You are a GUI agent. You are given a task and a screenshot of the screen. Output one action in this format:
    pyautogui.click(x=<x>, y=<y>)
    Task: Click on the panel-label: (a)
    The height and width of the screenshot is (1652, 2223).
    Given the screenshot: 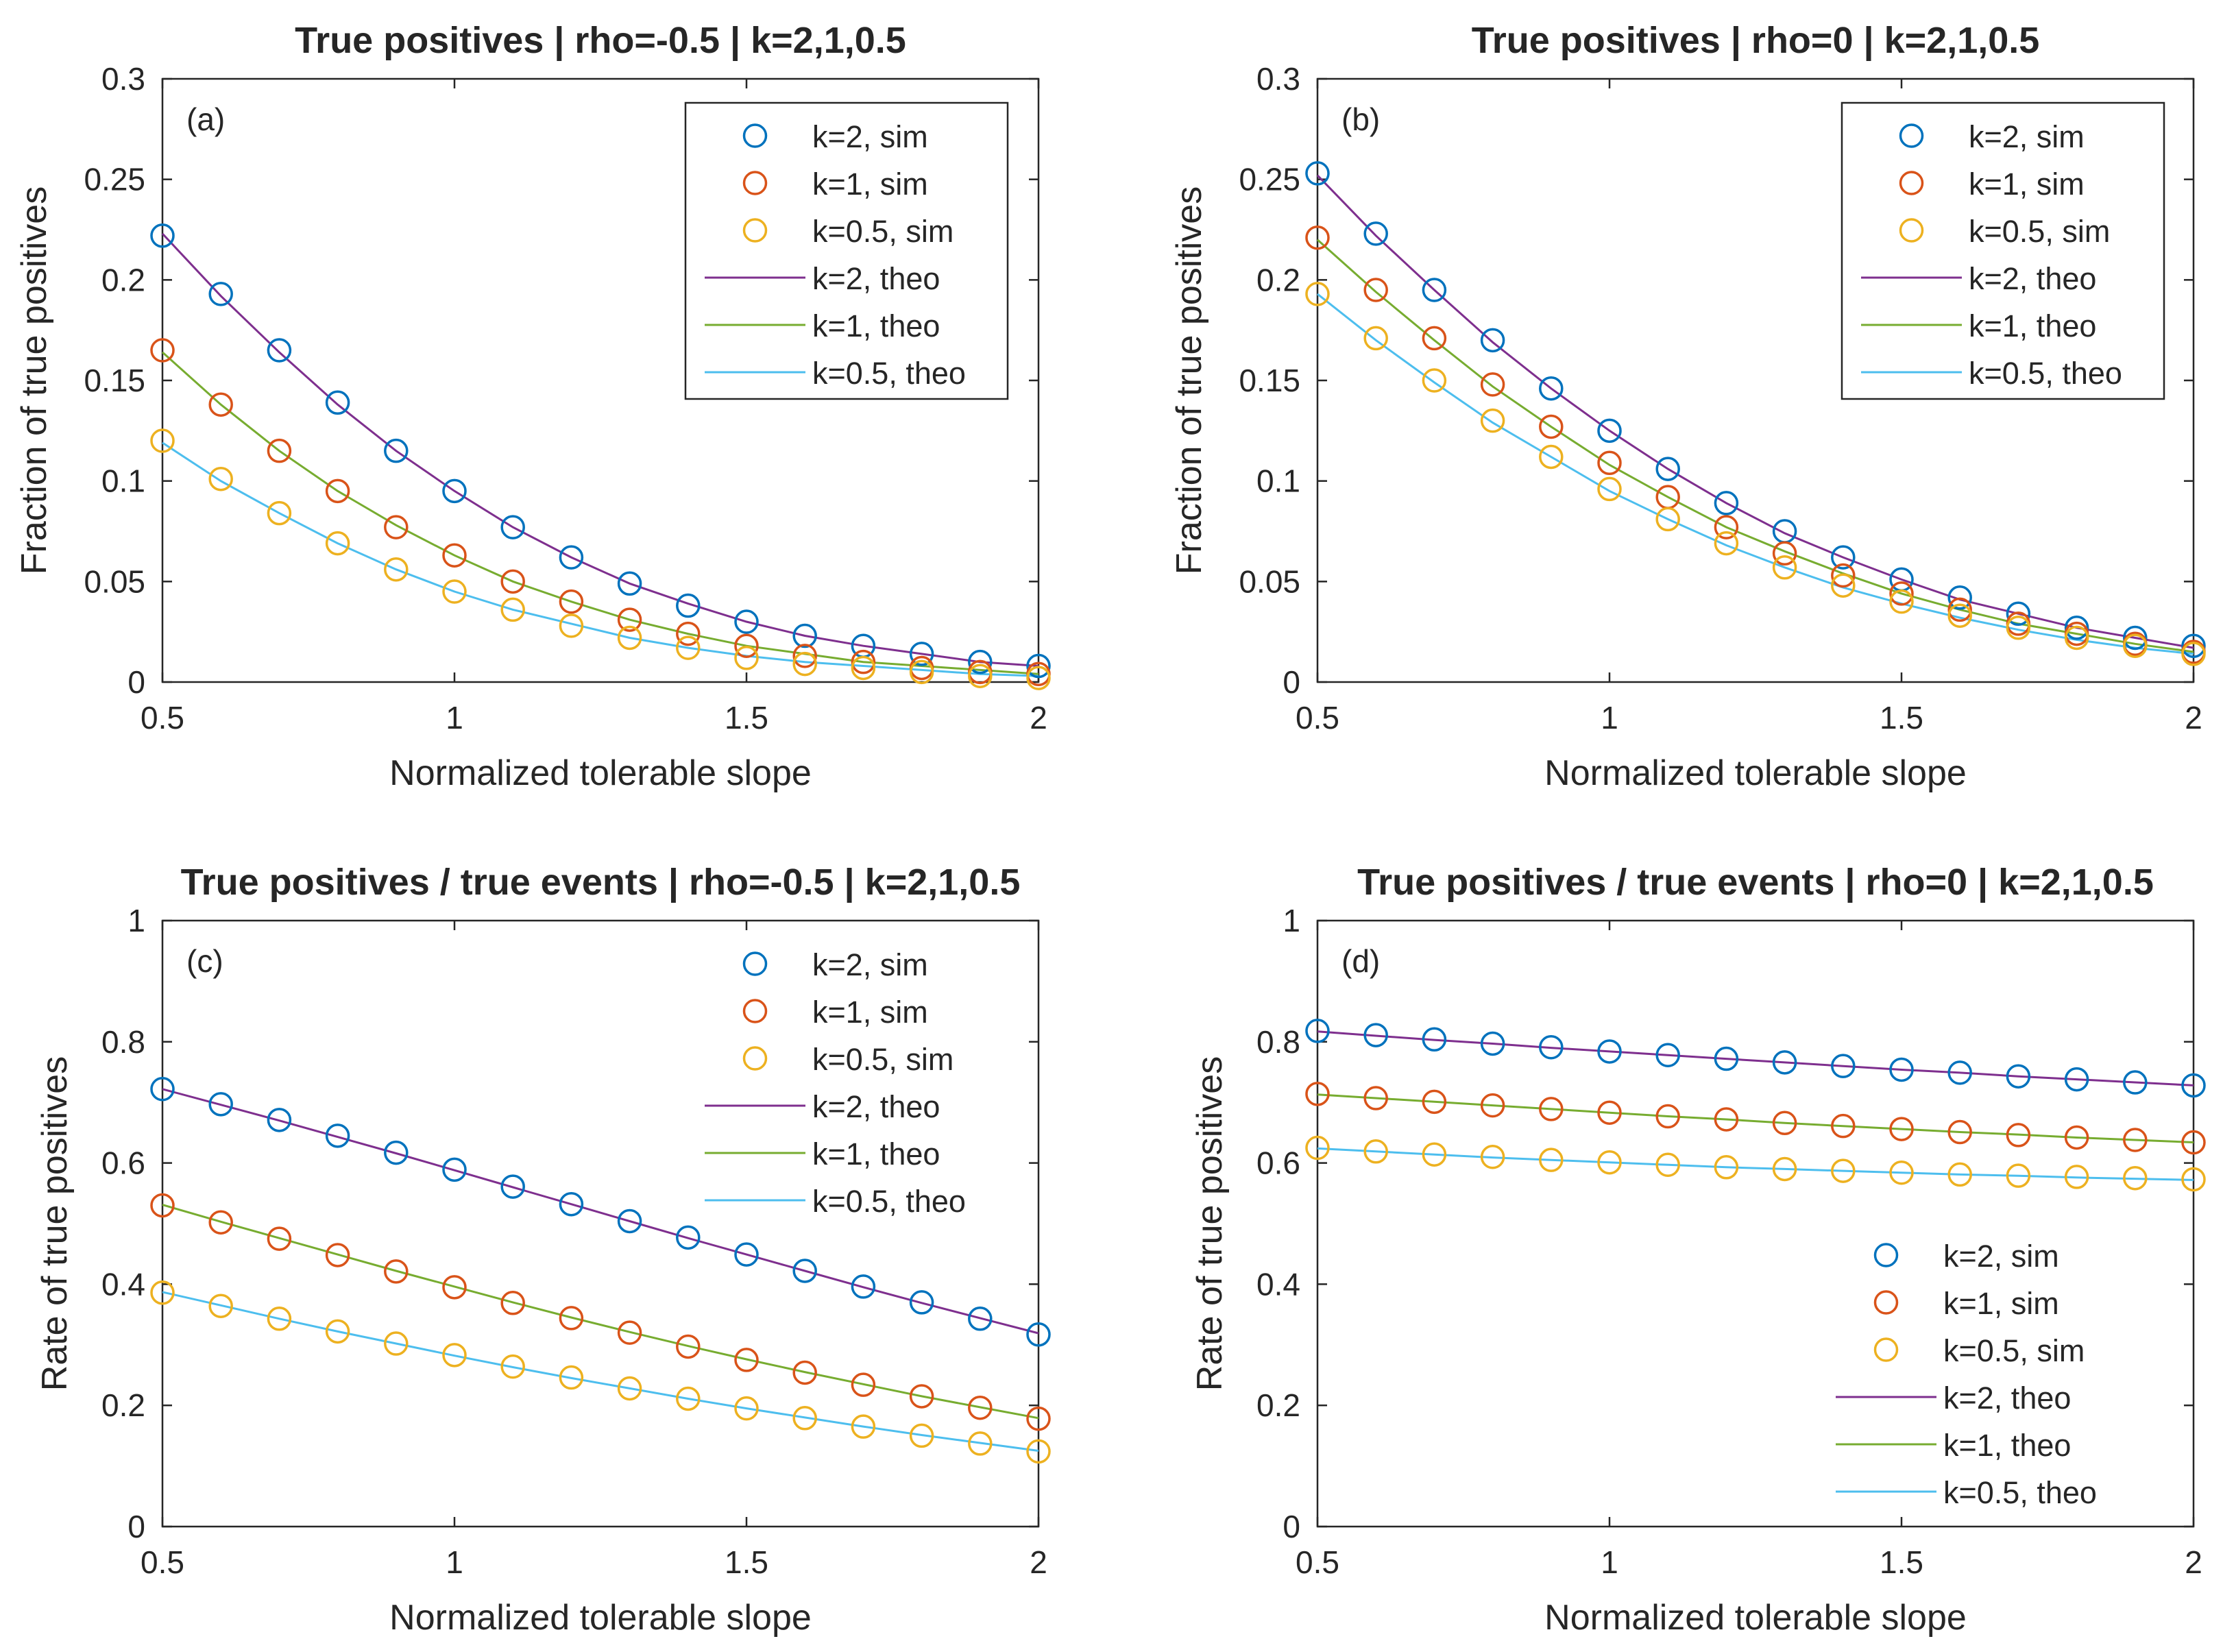 What is the action you would take?
    pyautogui.click(x=205, y=119)
    